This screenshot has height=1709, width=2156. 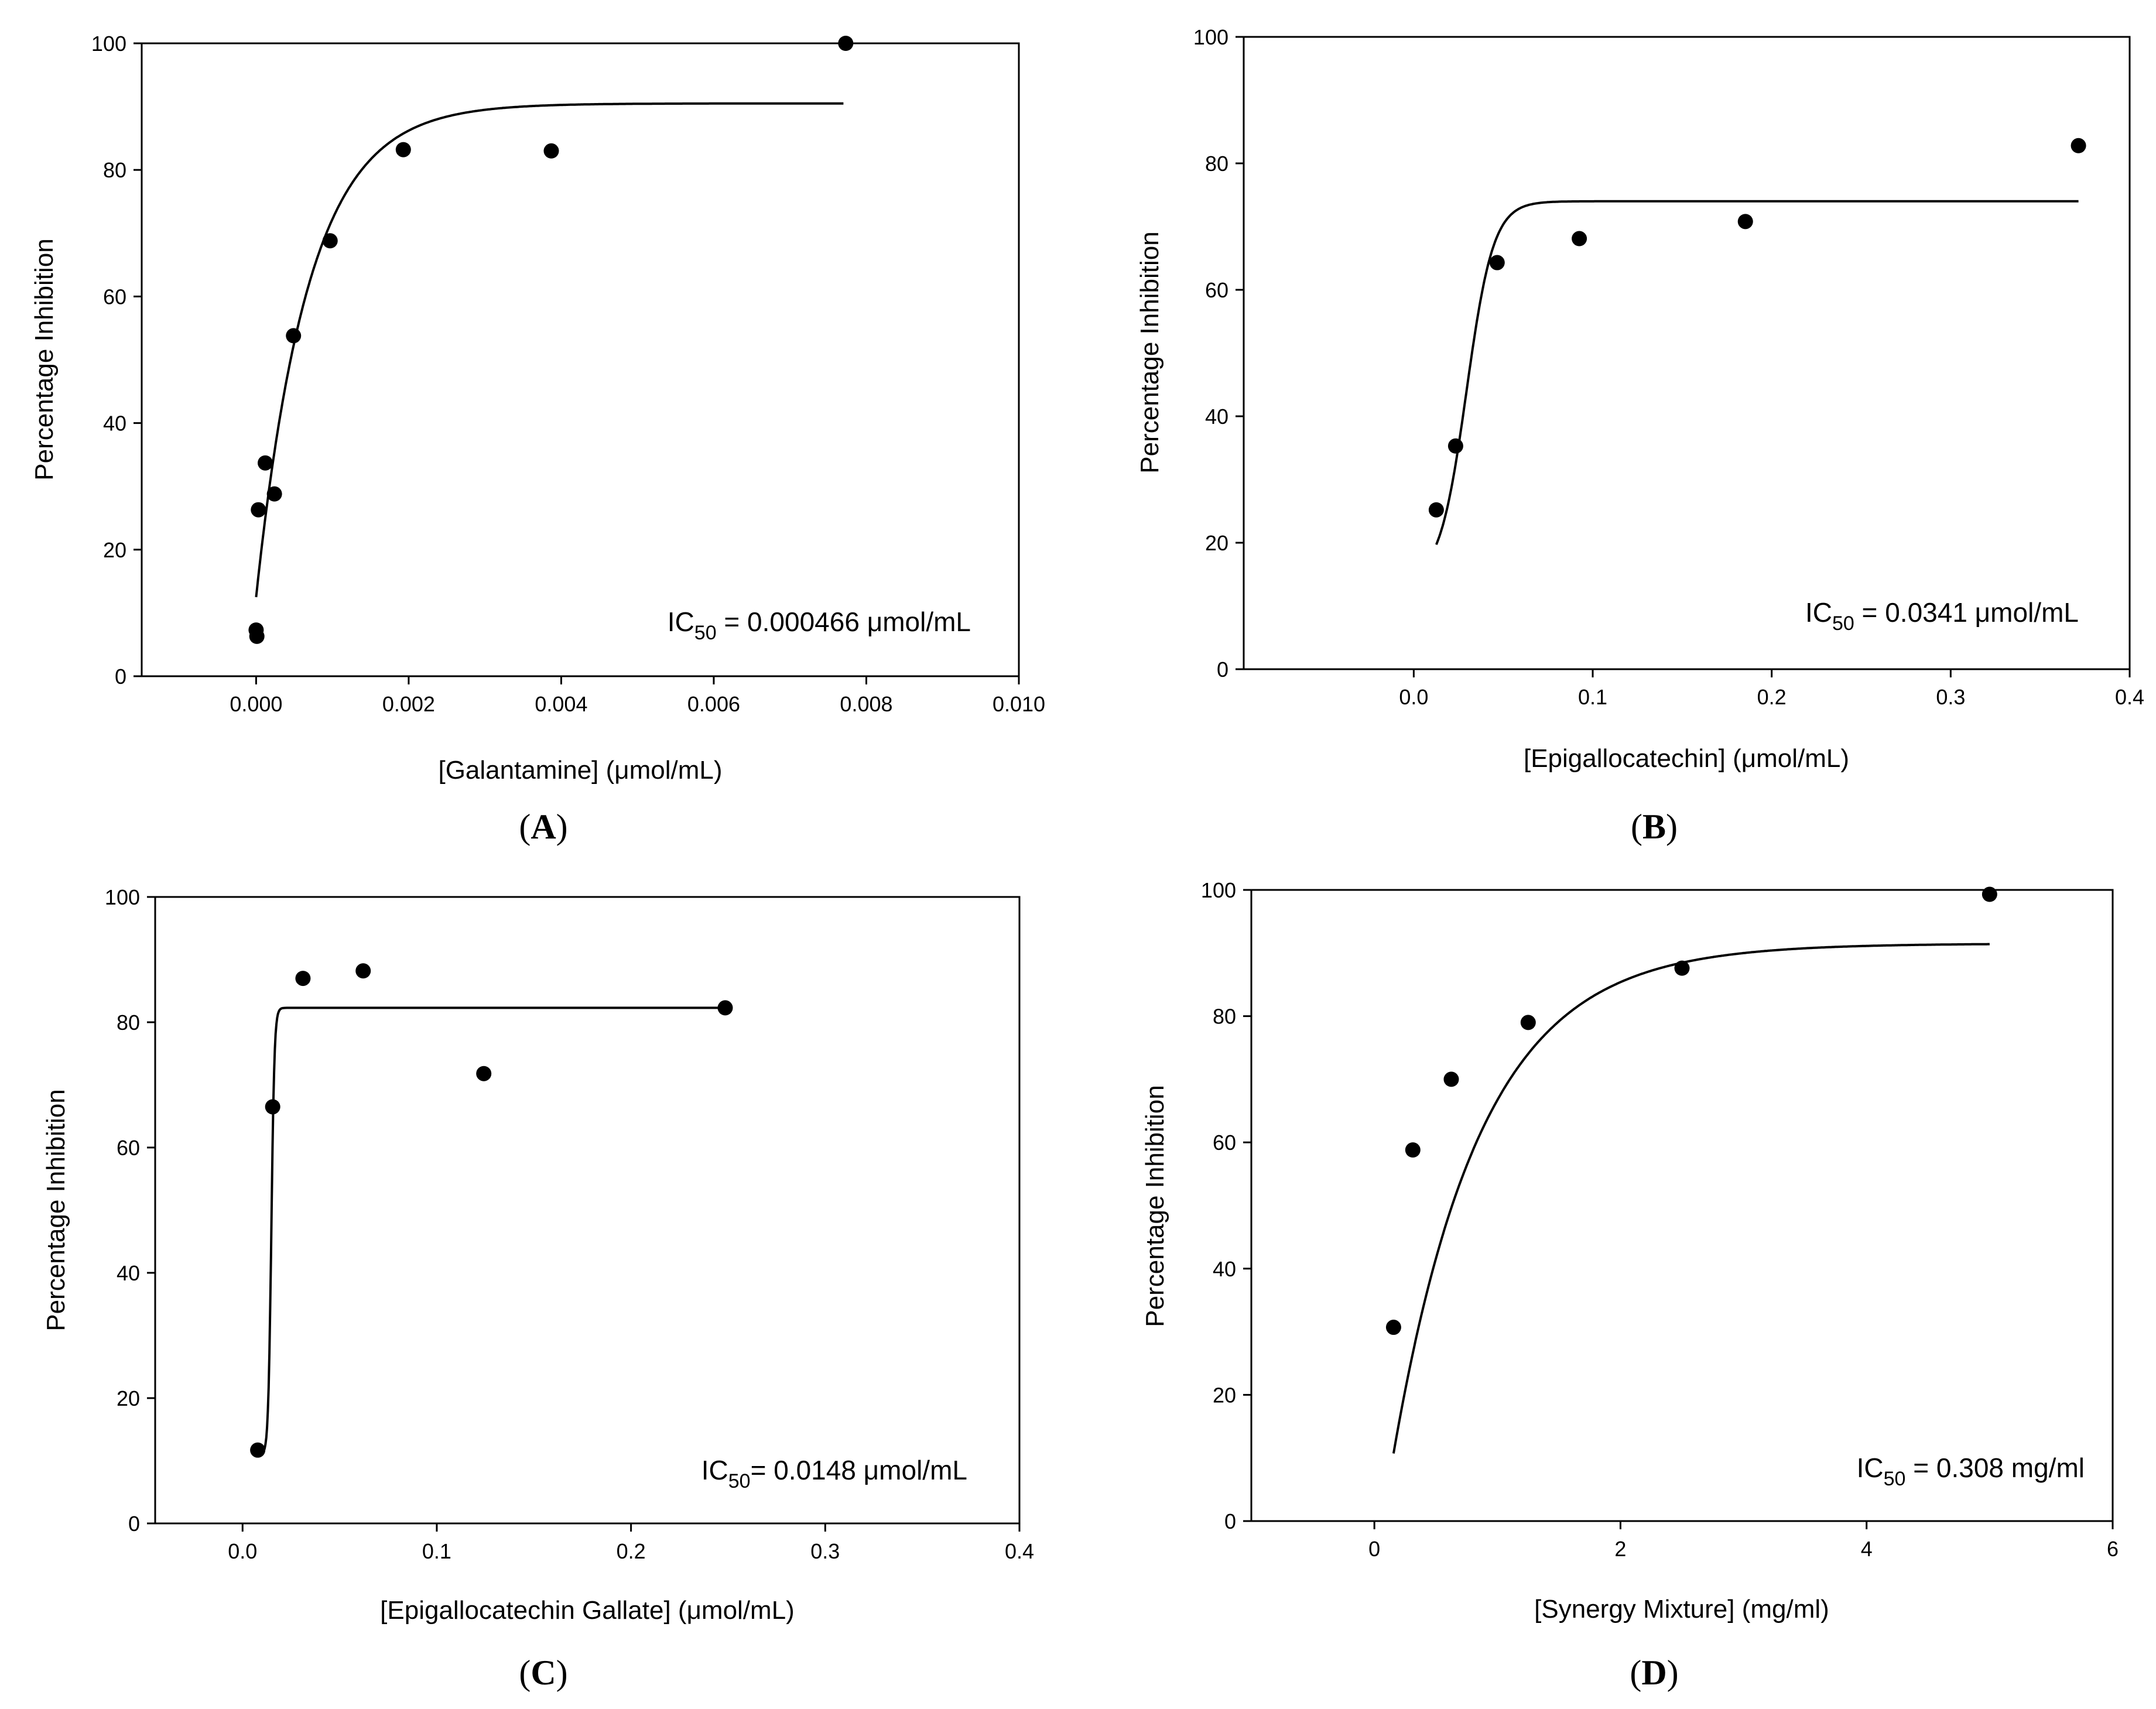 I want to click on plot-frame, so click(x=587, y=1210).